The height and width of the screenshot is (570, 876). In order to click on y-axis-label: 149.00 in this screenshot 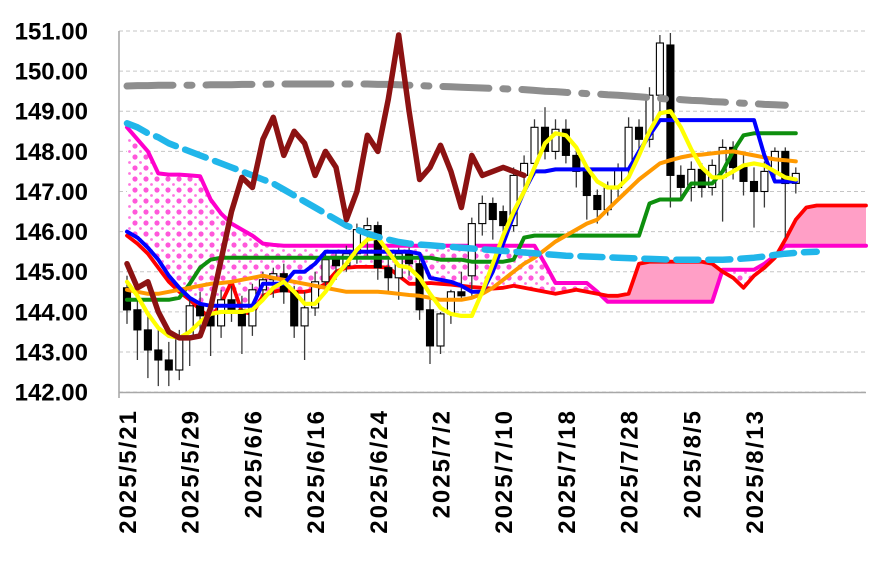, I will do `click(51, 112)`.